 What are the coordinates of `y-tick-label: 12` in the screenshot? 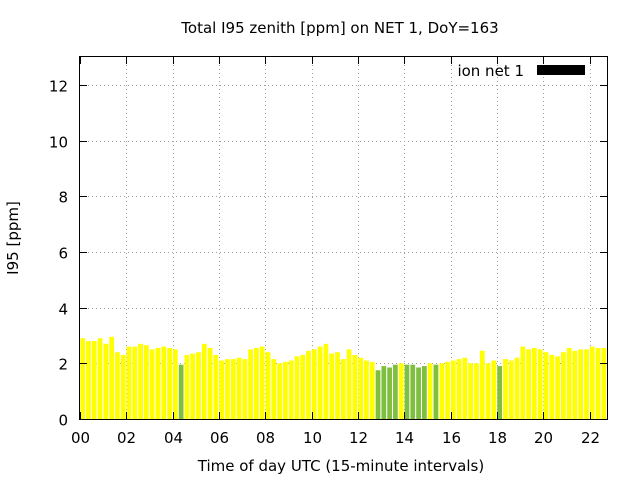 It's located at (58, 87).